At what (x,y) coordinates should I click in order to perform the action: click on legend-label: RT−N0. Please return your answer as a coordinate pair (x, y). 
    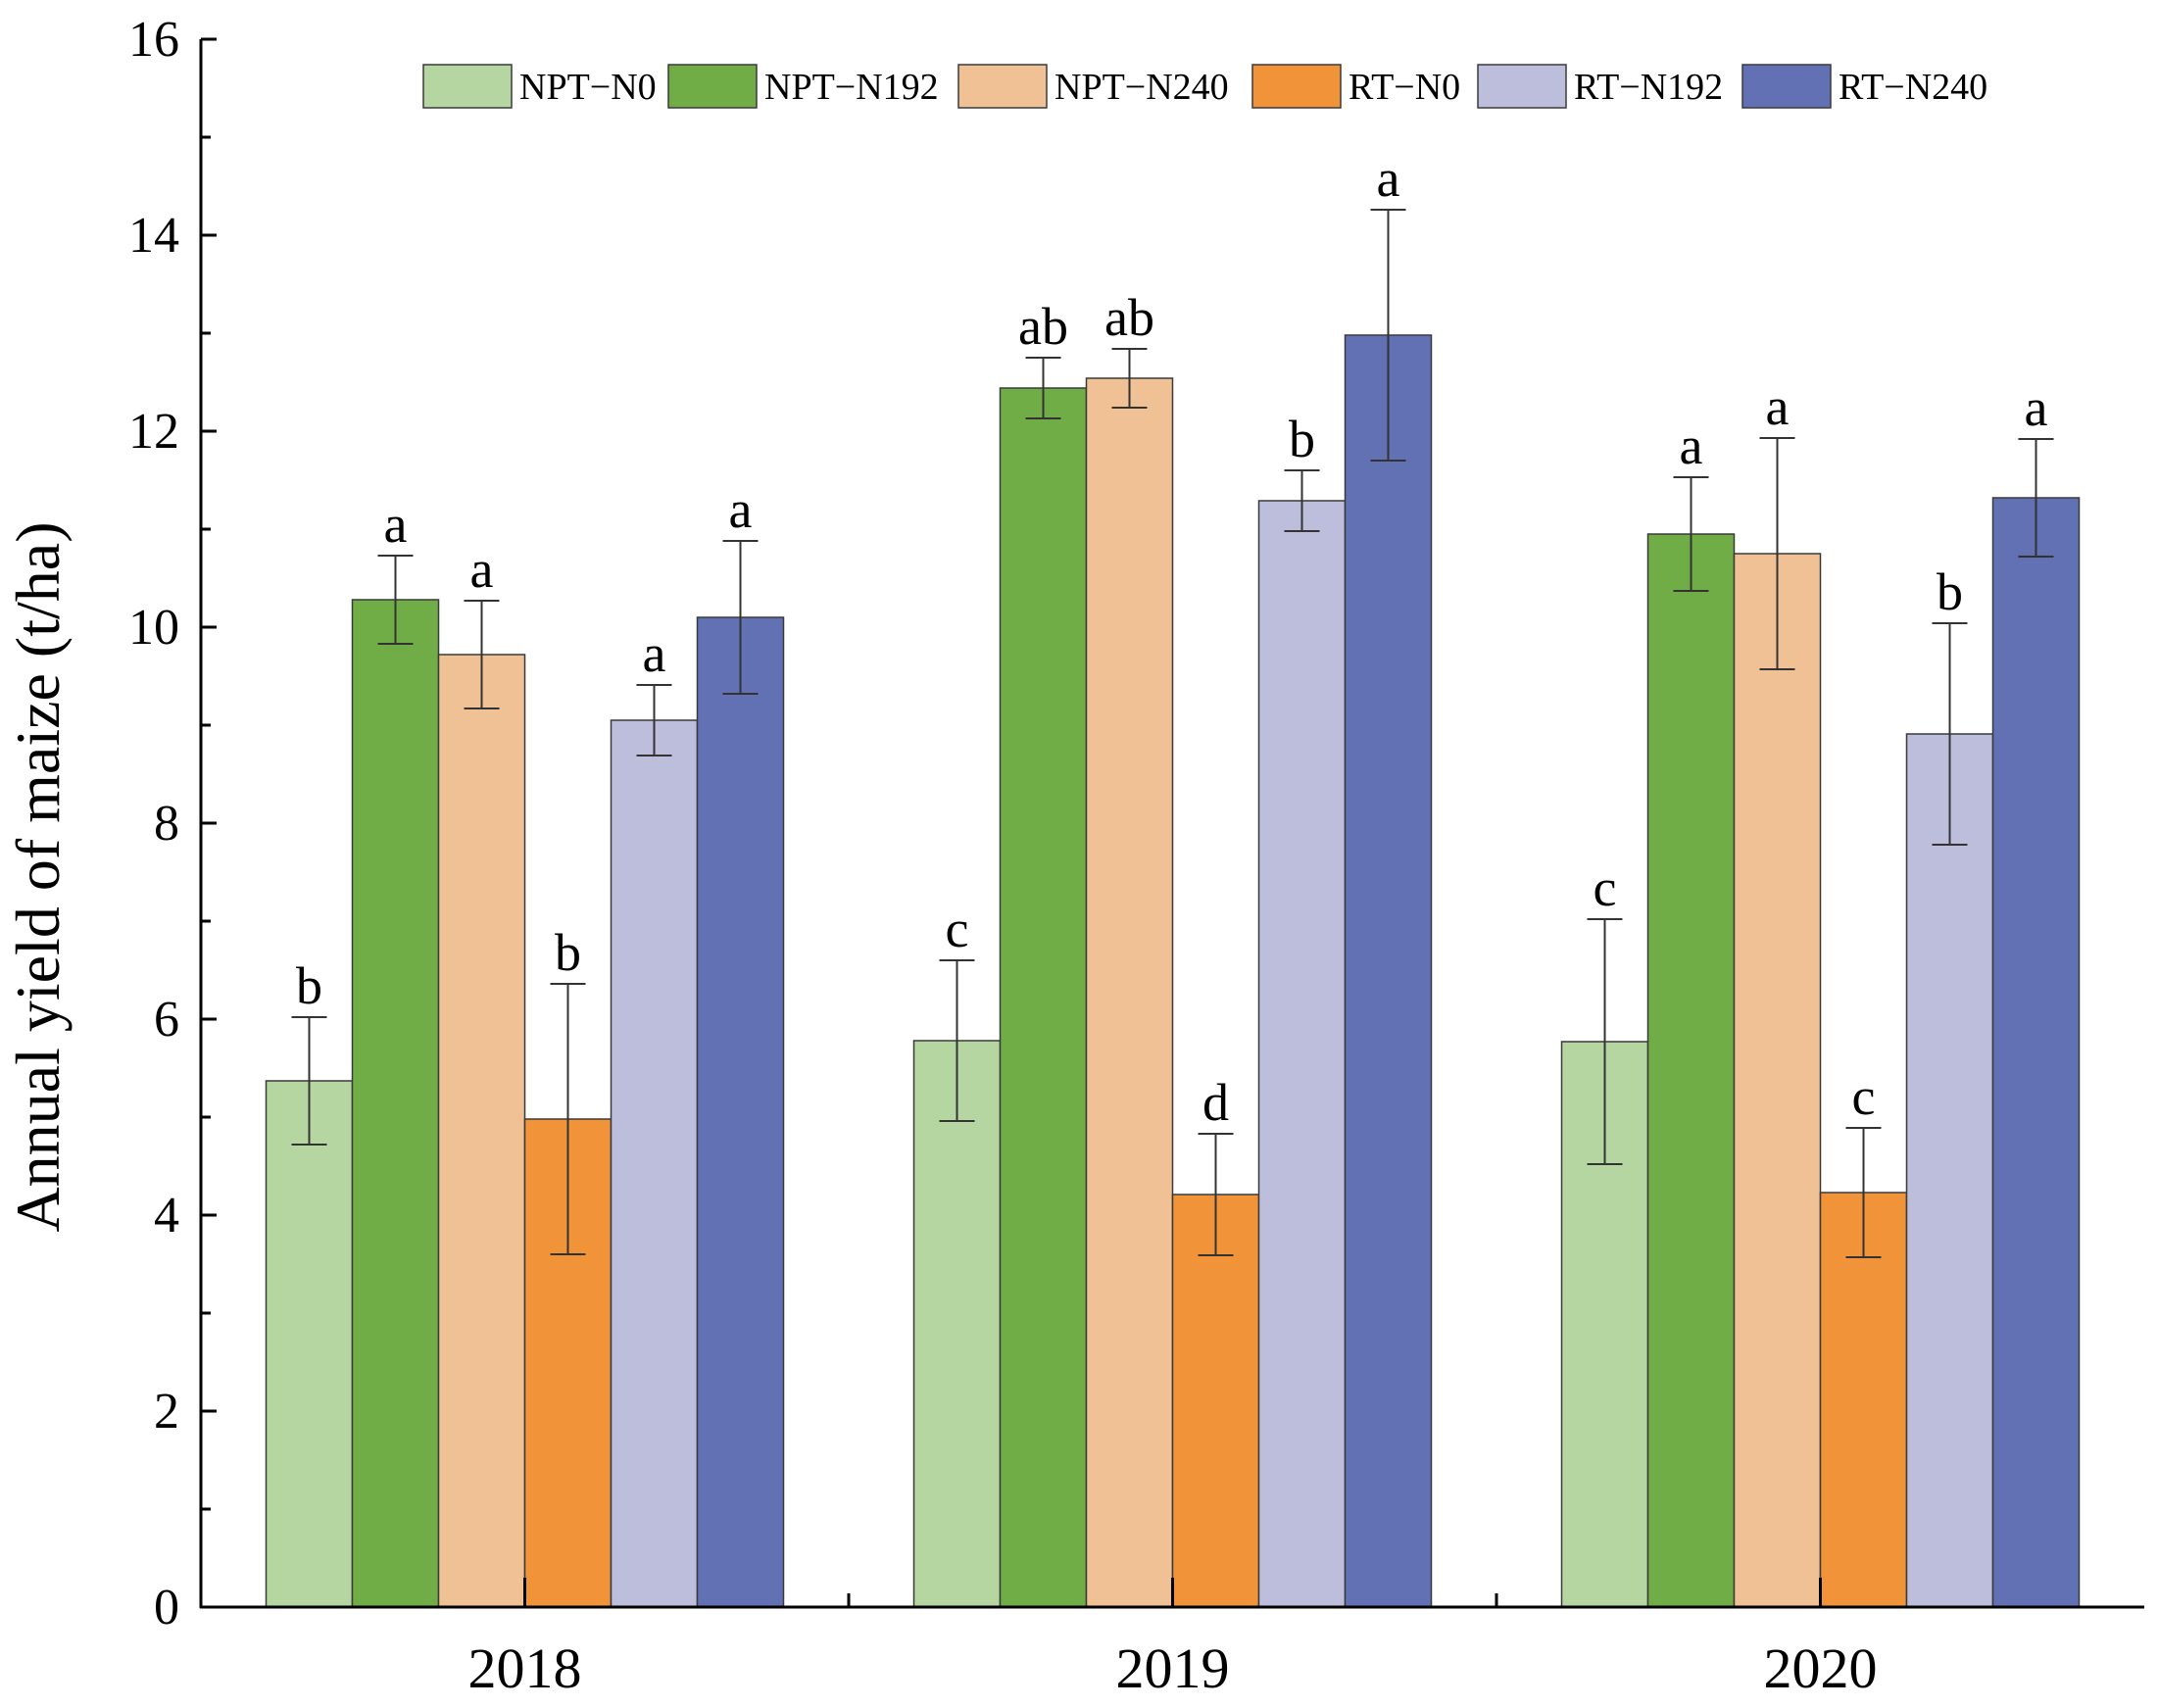
    Looking at the image, I should click on (1405, 87).